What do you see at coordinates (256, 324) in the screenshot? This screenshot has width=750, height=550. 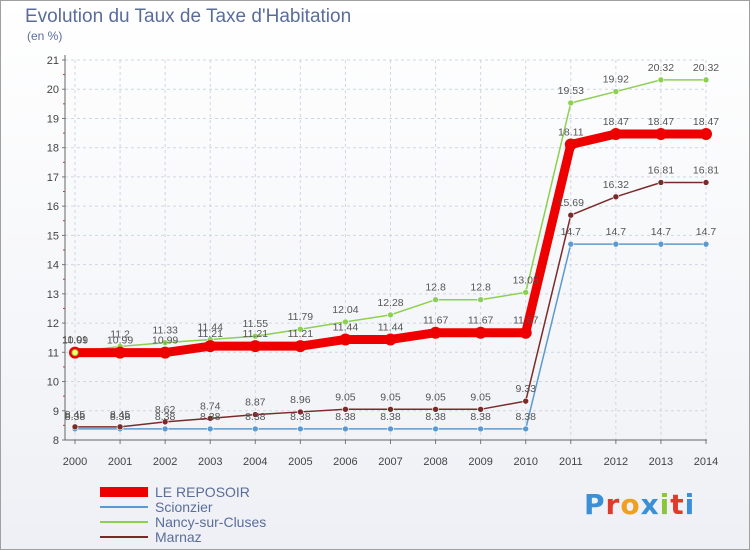 I see `data-label-nancy-sur-cluses: 11.55` at bounding box center [256, 324].